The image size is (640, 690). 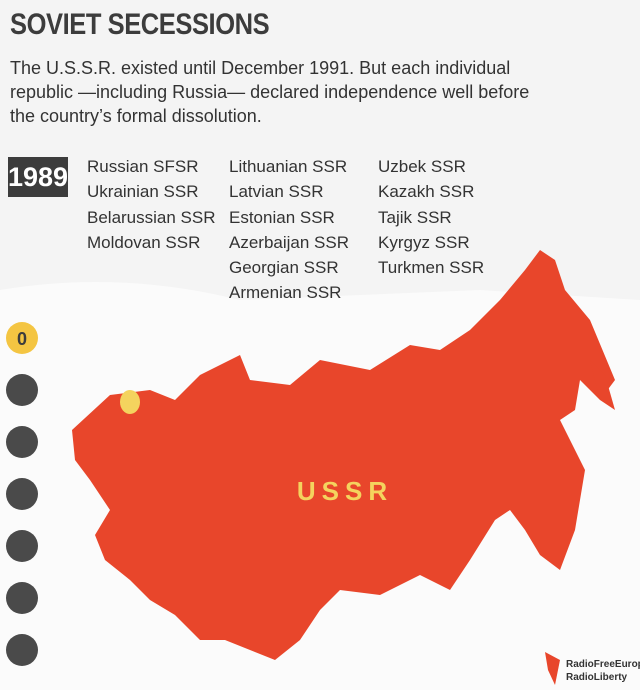 What do you see at coordinates (602, 385) in the screenshot?
I see `peninsula` at bounding box center [602, 385].